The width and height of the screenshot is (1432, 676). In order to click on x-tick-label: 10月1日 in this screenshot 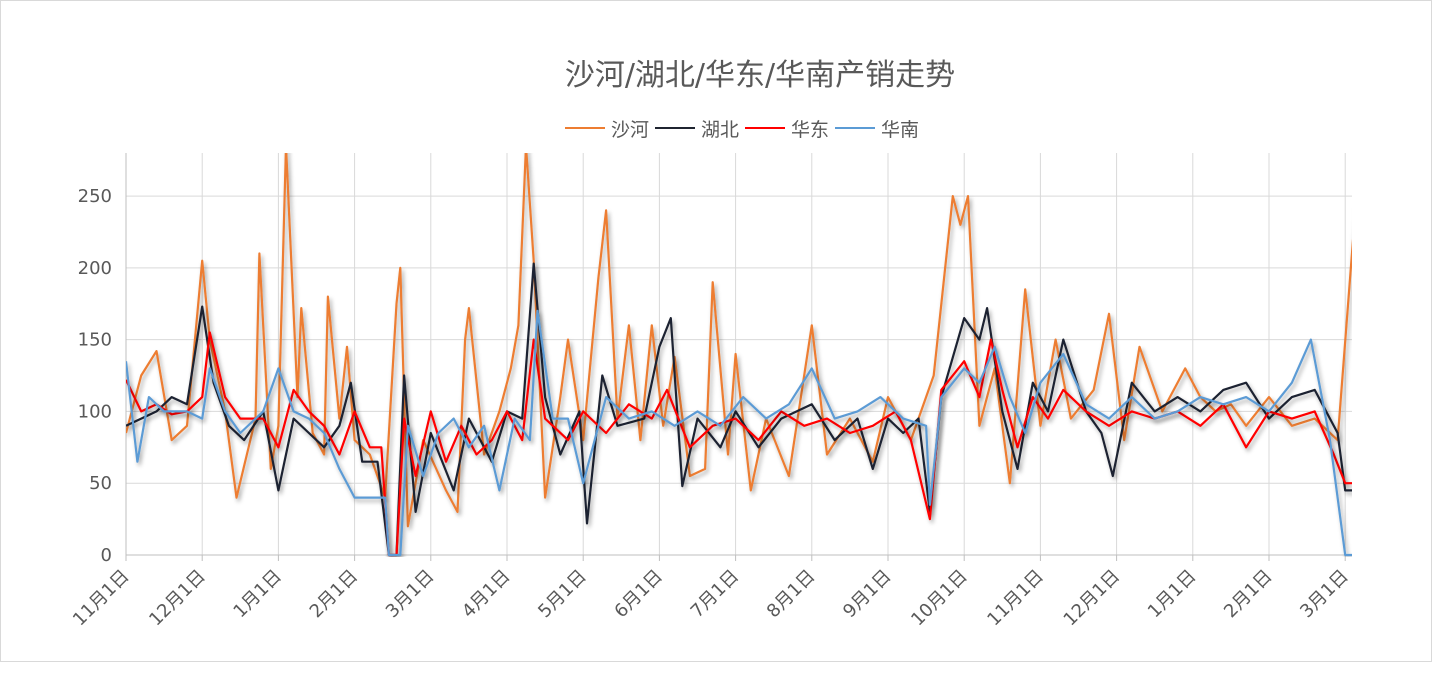, I will do `click(939, 598)`.